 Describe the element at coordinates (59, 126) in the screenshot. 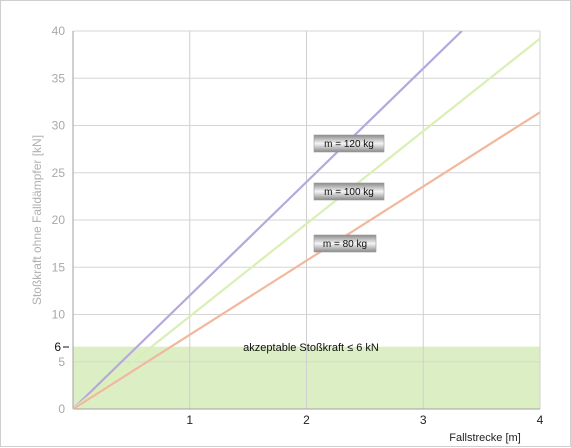

I see `y-tick-label: 30` at that location.